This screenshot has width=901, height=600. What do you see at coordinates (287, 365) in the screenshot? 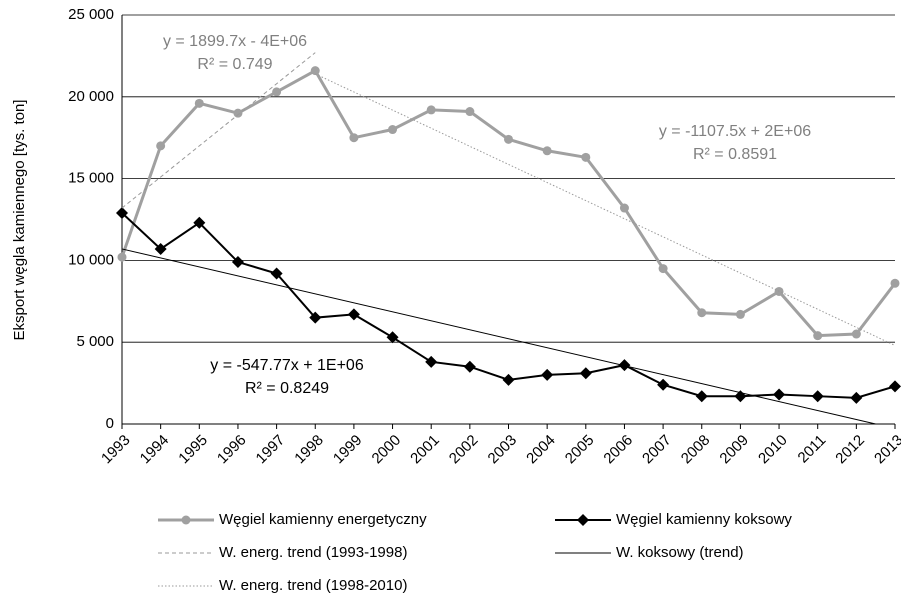
I see `annotation: y = -547.77x + 1E+06` at bounding box center [287, 365].